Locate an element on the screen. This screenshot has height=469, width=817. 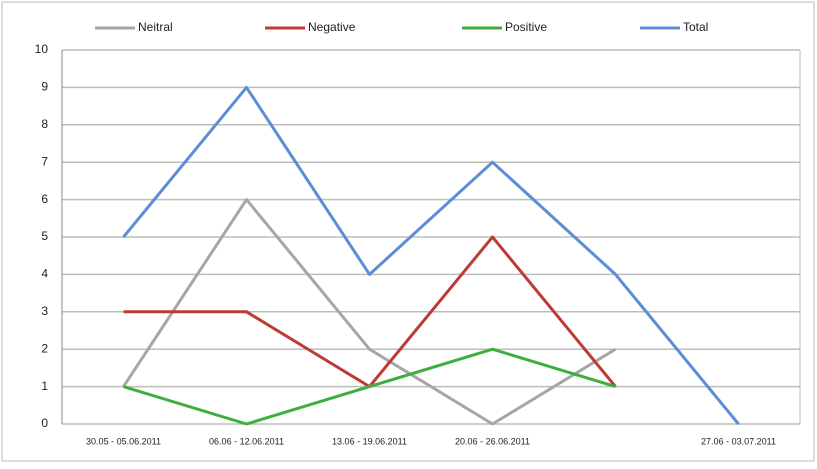
legend-label: Positive is located at coordinates (526, 27).